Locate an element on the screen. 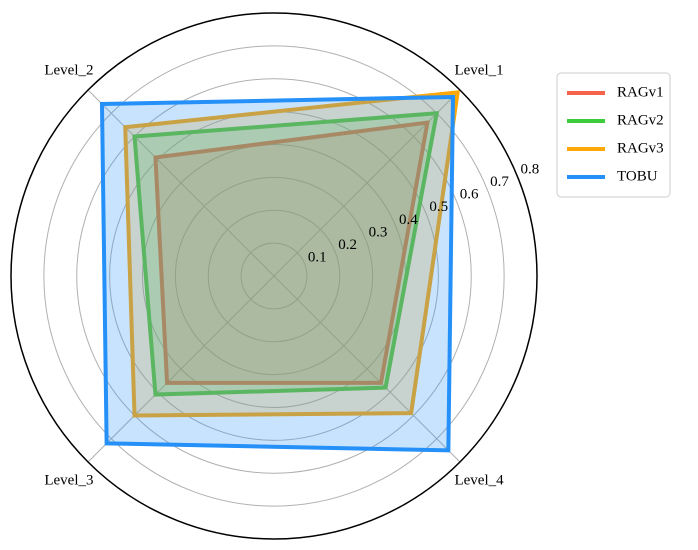  r-tick-label: 0.1 is located at coordinates (317, 257).